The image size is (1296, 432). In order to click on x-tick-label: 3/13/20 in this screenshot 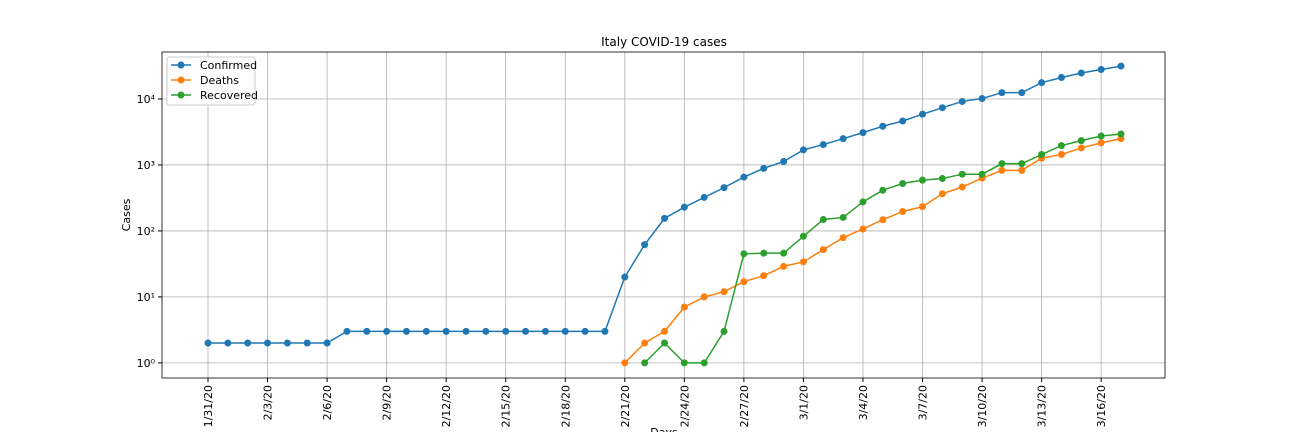, I will do `click(1042, 406)`.